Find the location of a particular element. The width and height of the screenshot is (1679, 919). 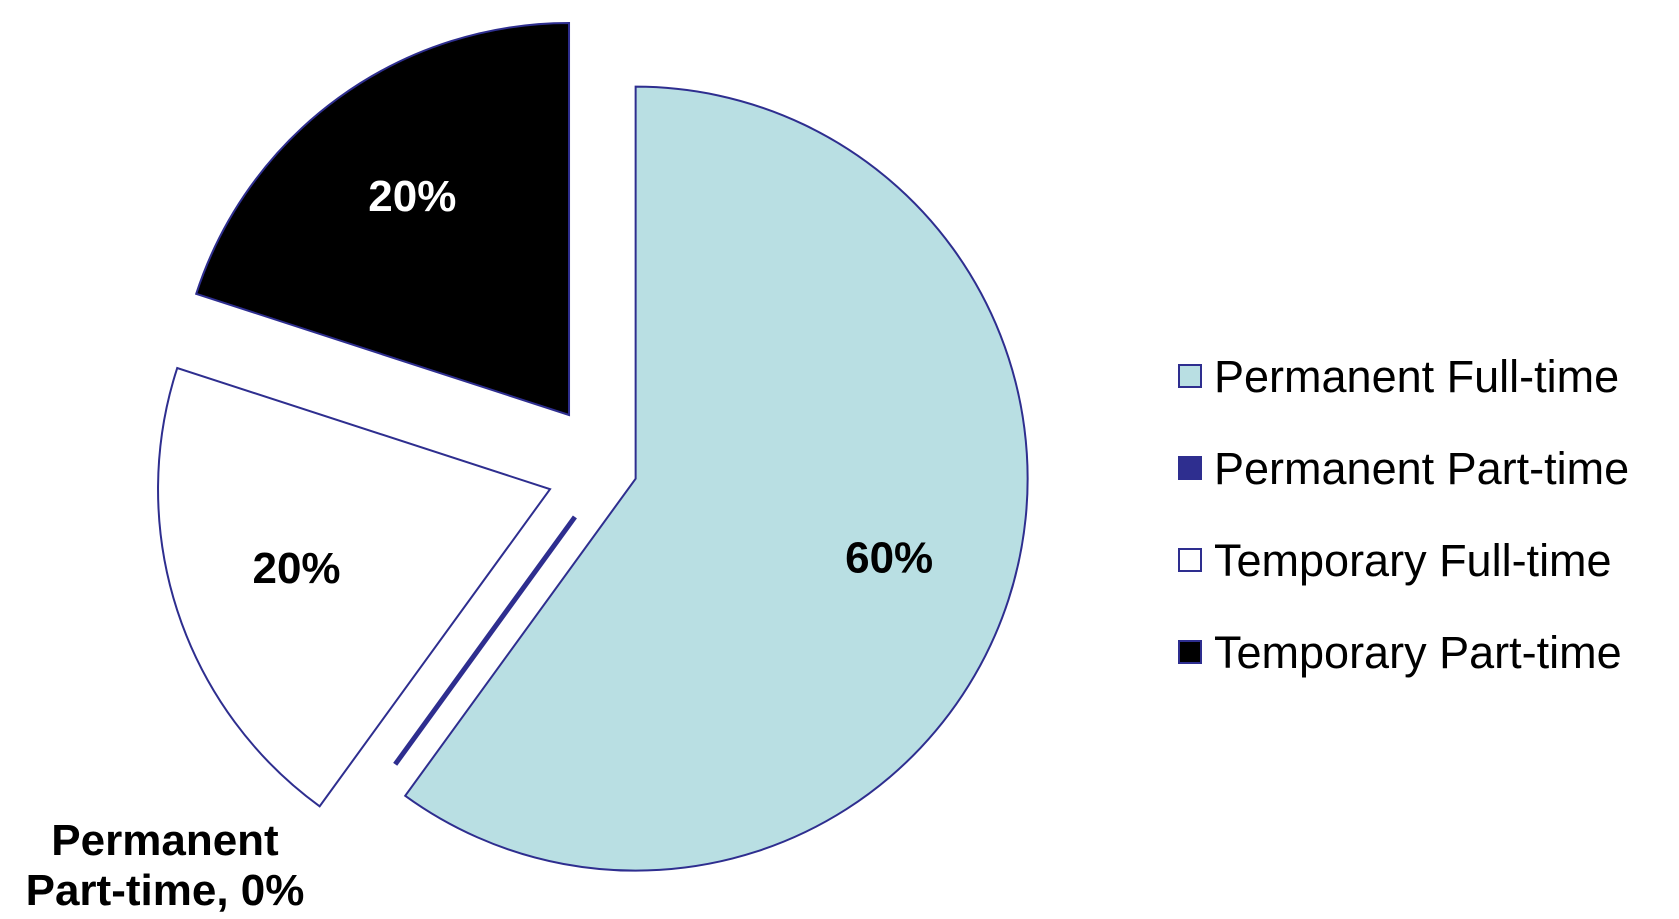

slice-label-permanent-part-time: Permanent Part-time, 0% is located at coordinates (165, 865).